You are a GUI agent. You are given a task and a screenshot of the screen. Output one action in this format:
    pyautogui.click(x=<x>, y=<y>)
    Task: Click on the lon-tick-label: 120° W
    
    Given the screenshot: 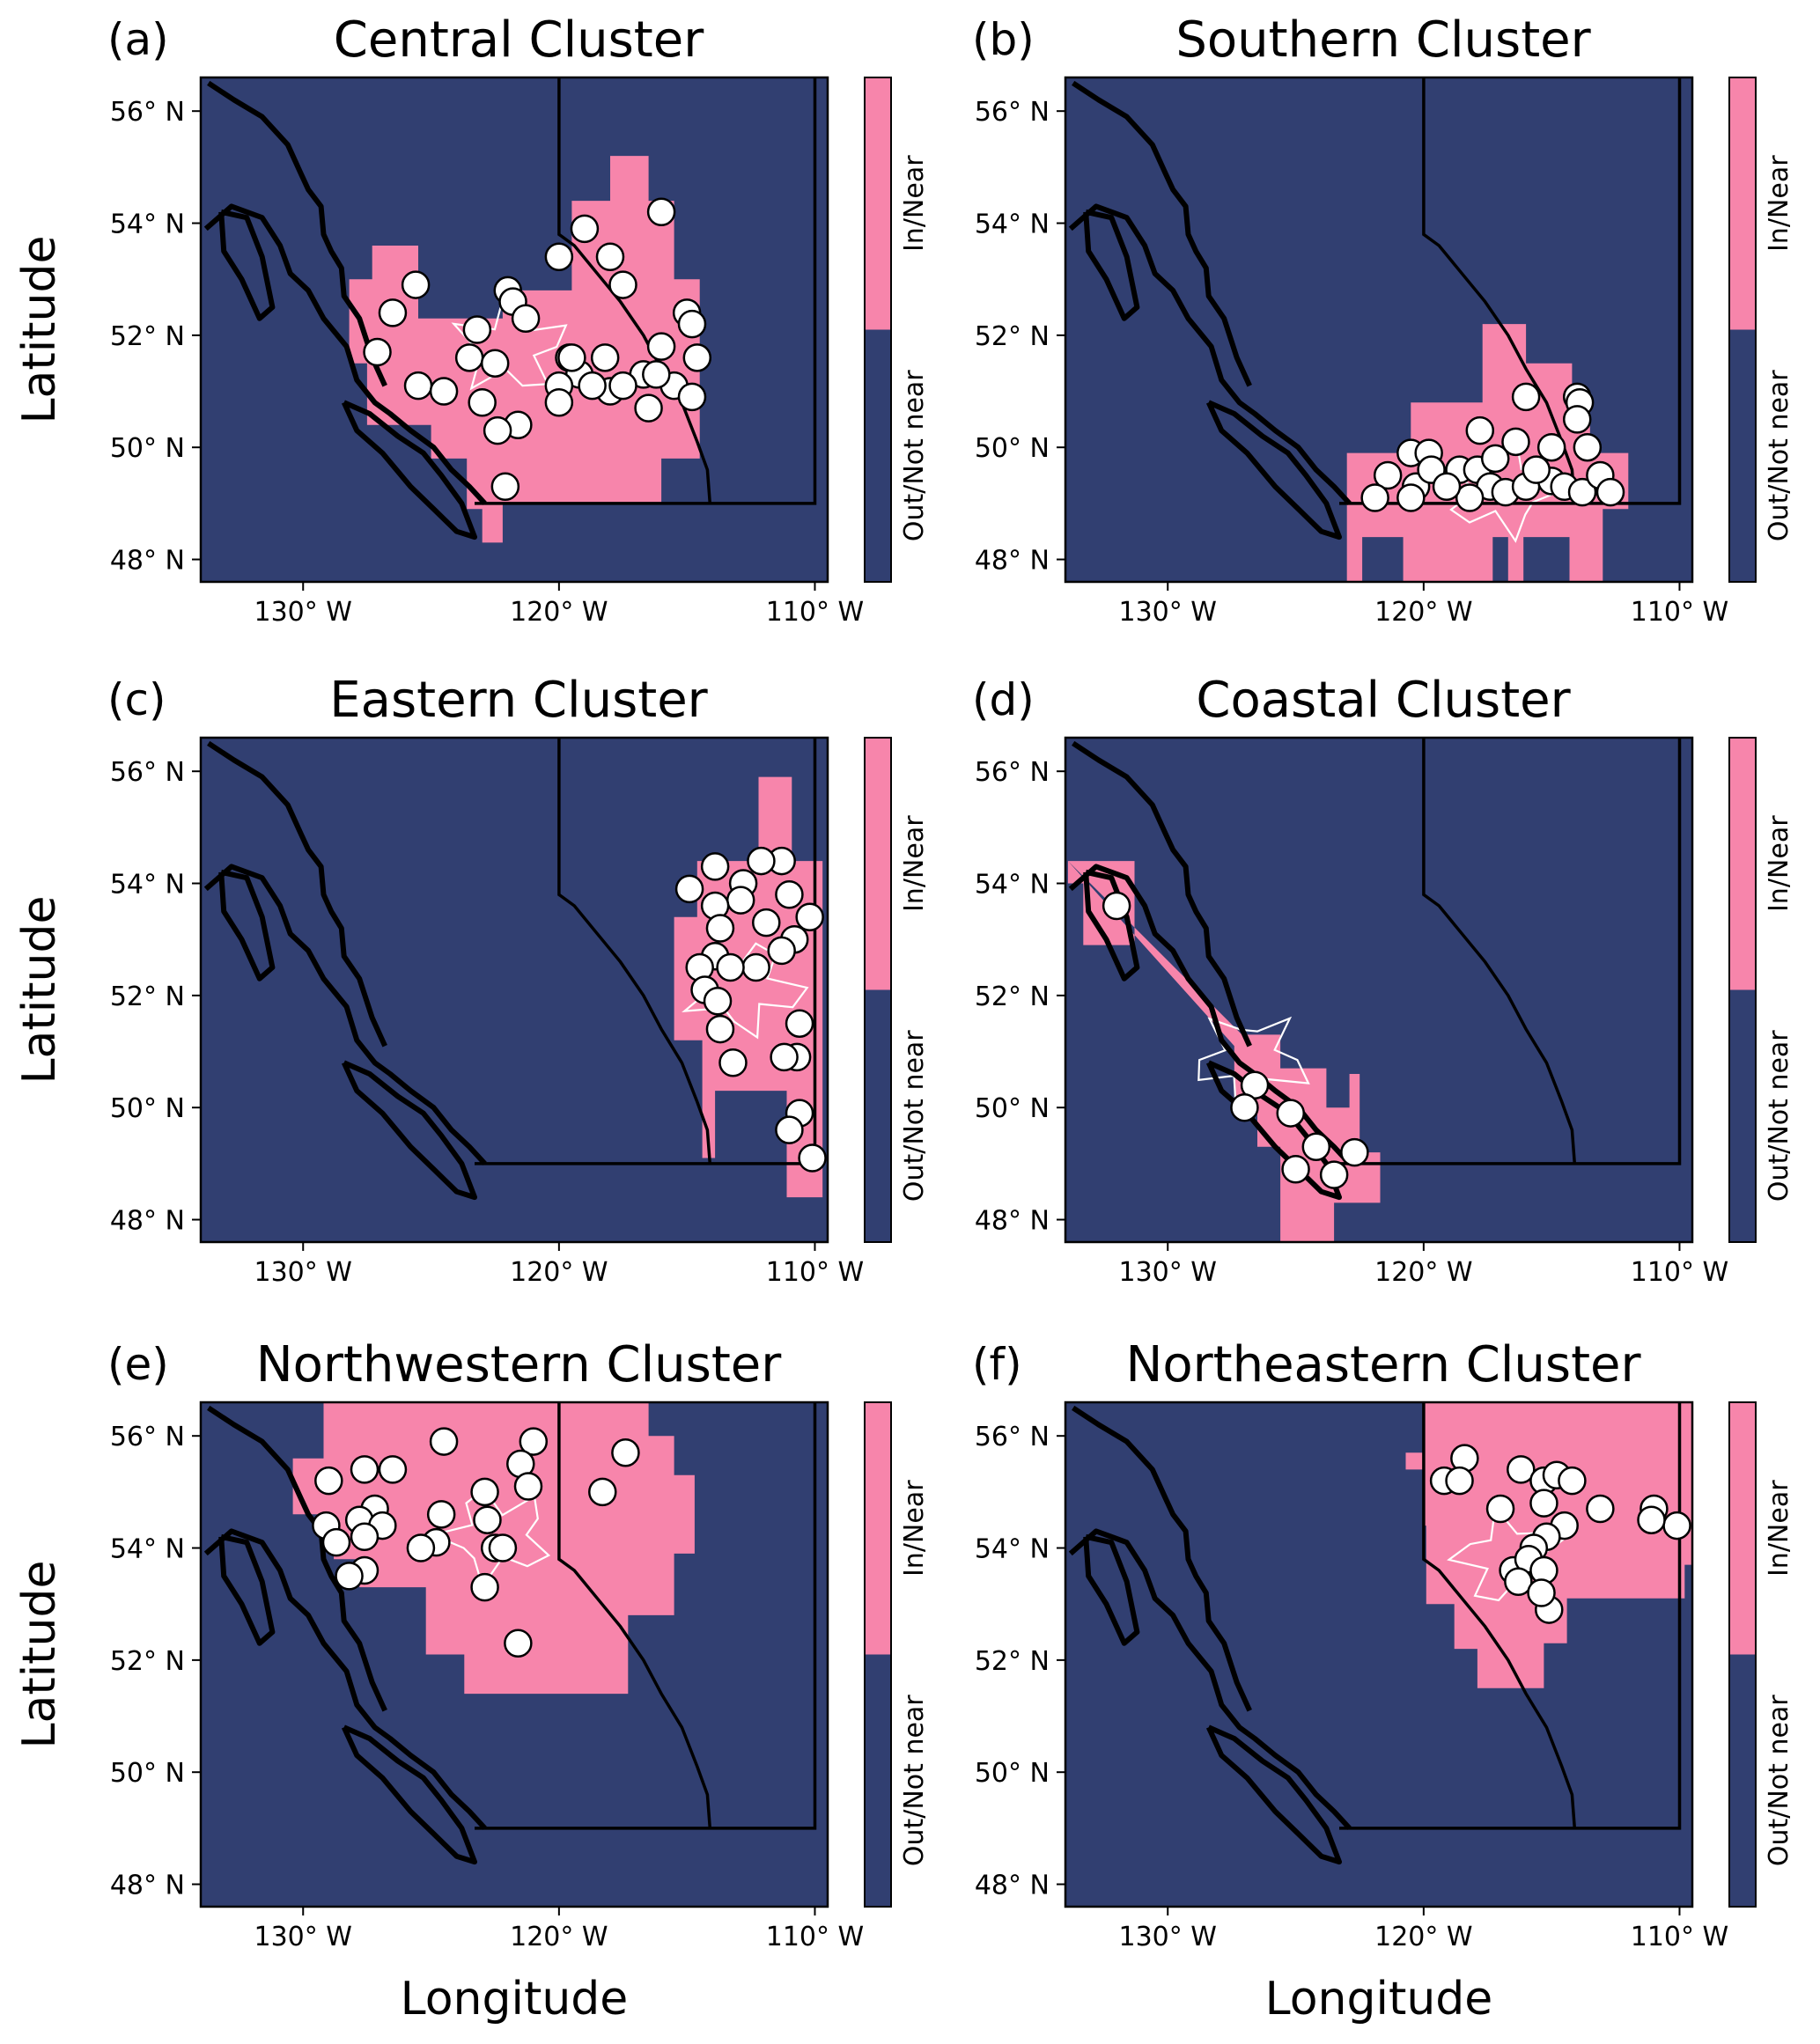 What is the action you would take?
    pyautogui.click(x=559, y=1272)
    